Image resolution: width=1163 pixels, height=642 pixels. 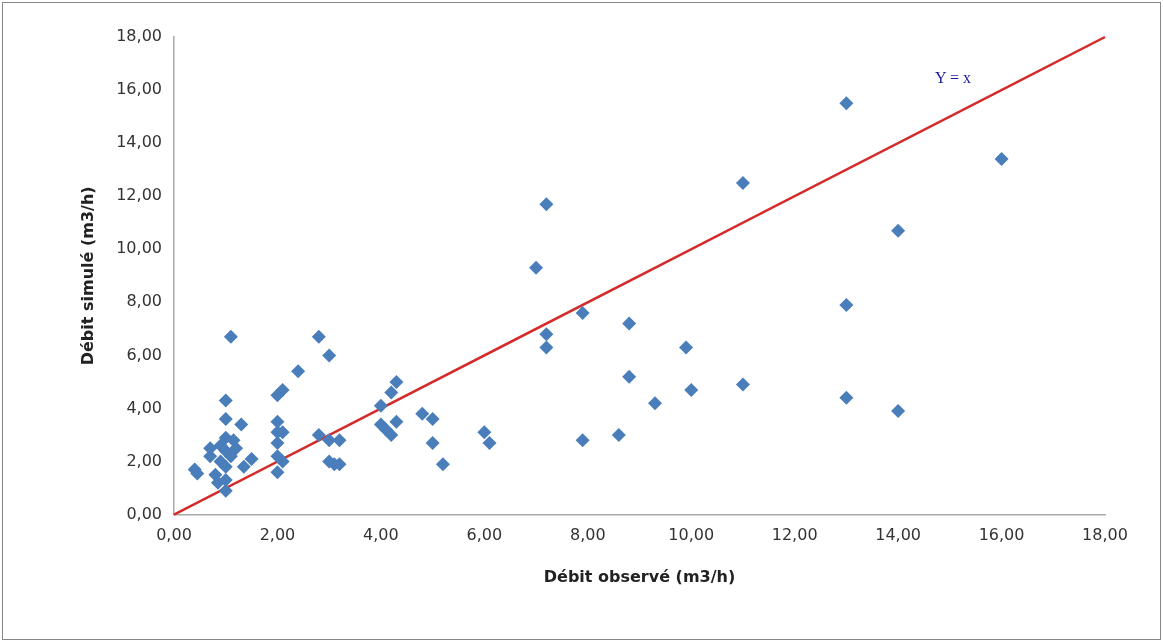 I want to click on x-tick-label: 10,00, so click(x=691, y=535).